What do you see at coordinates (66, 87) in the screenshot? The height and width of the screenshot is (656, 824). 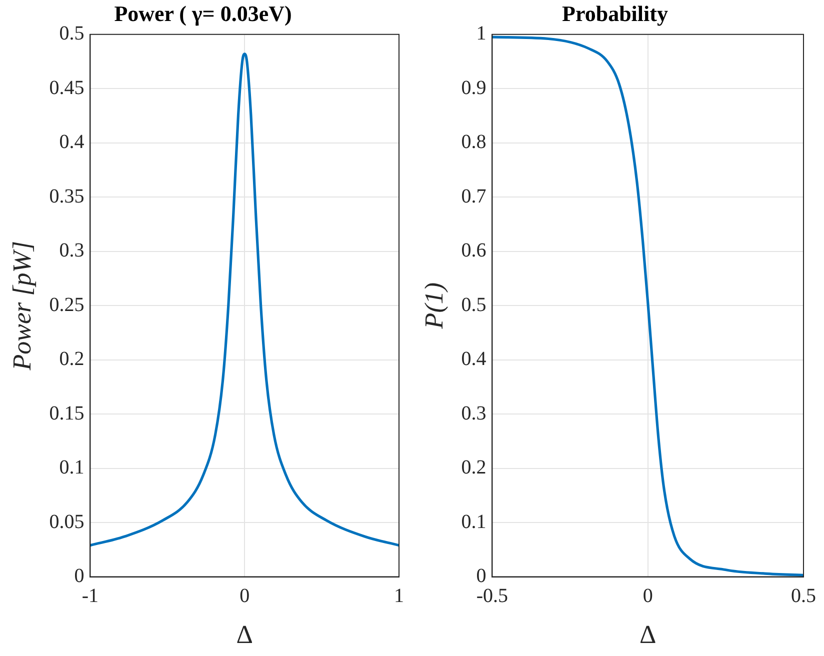 I see `y-tick-label: 0.45` at bounding box center [66, 87].